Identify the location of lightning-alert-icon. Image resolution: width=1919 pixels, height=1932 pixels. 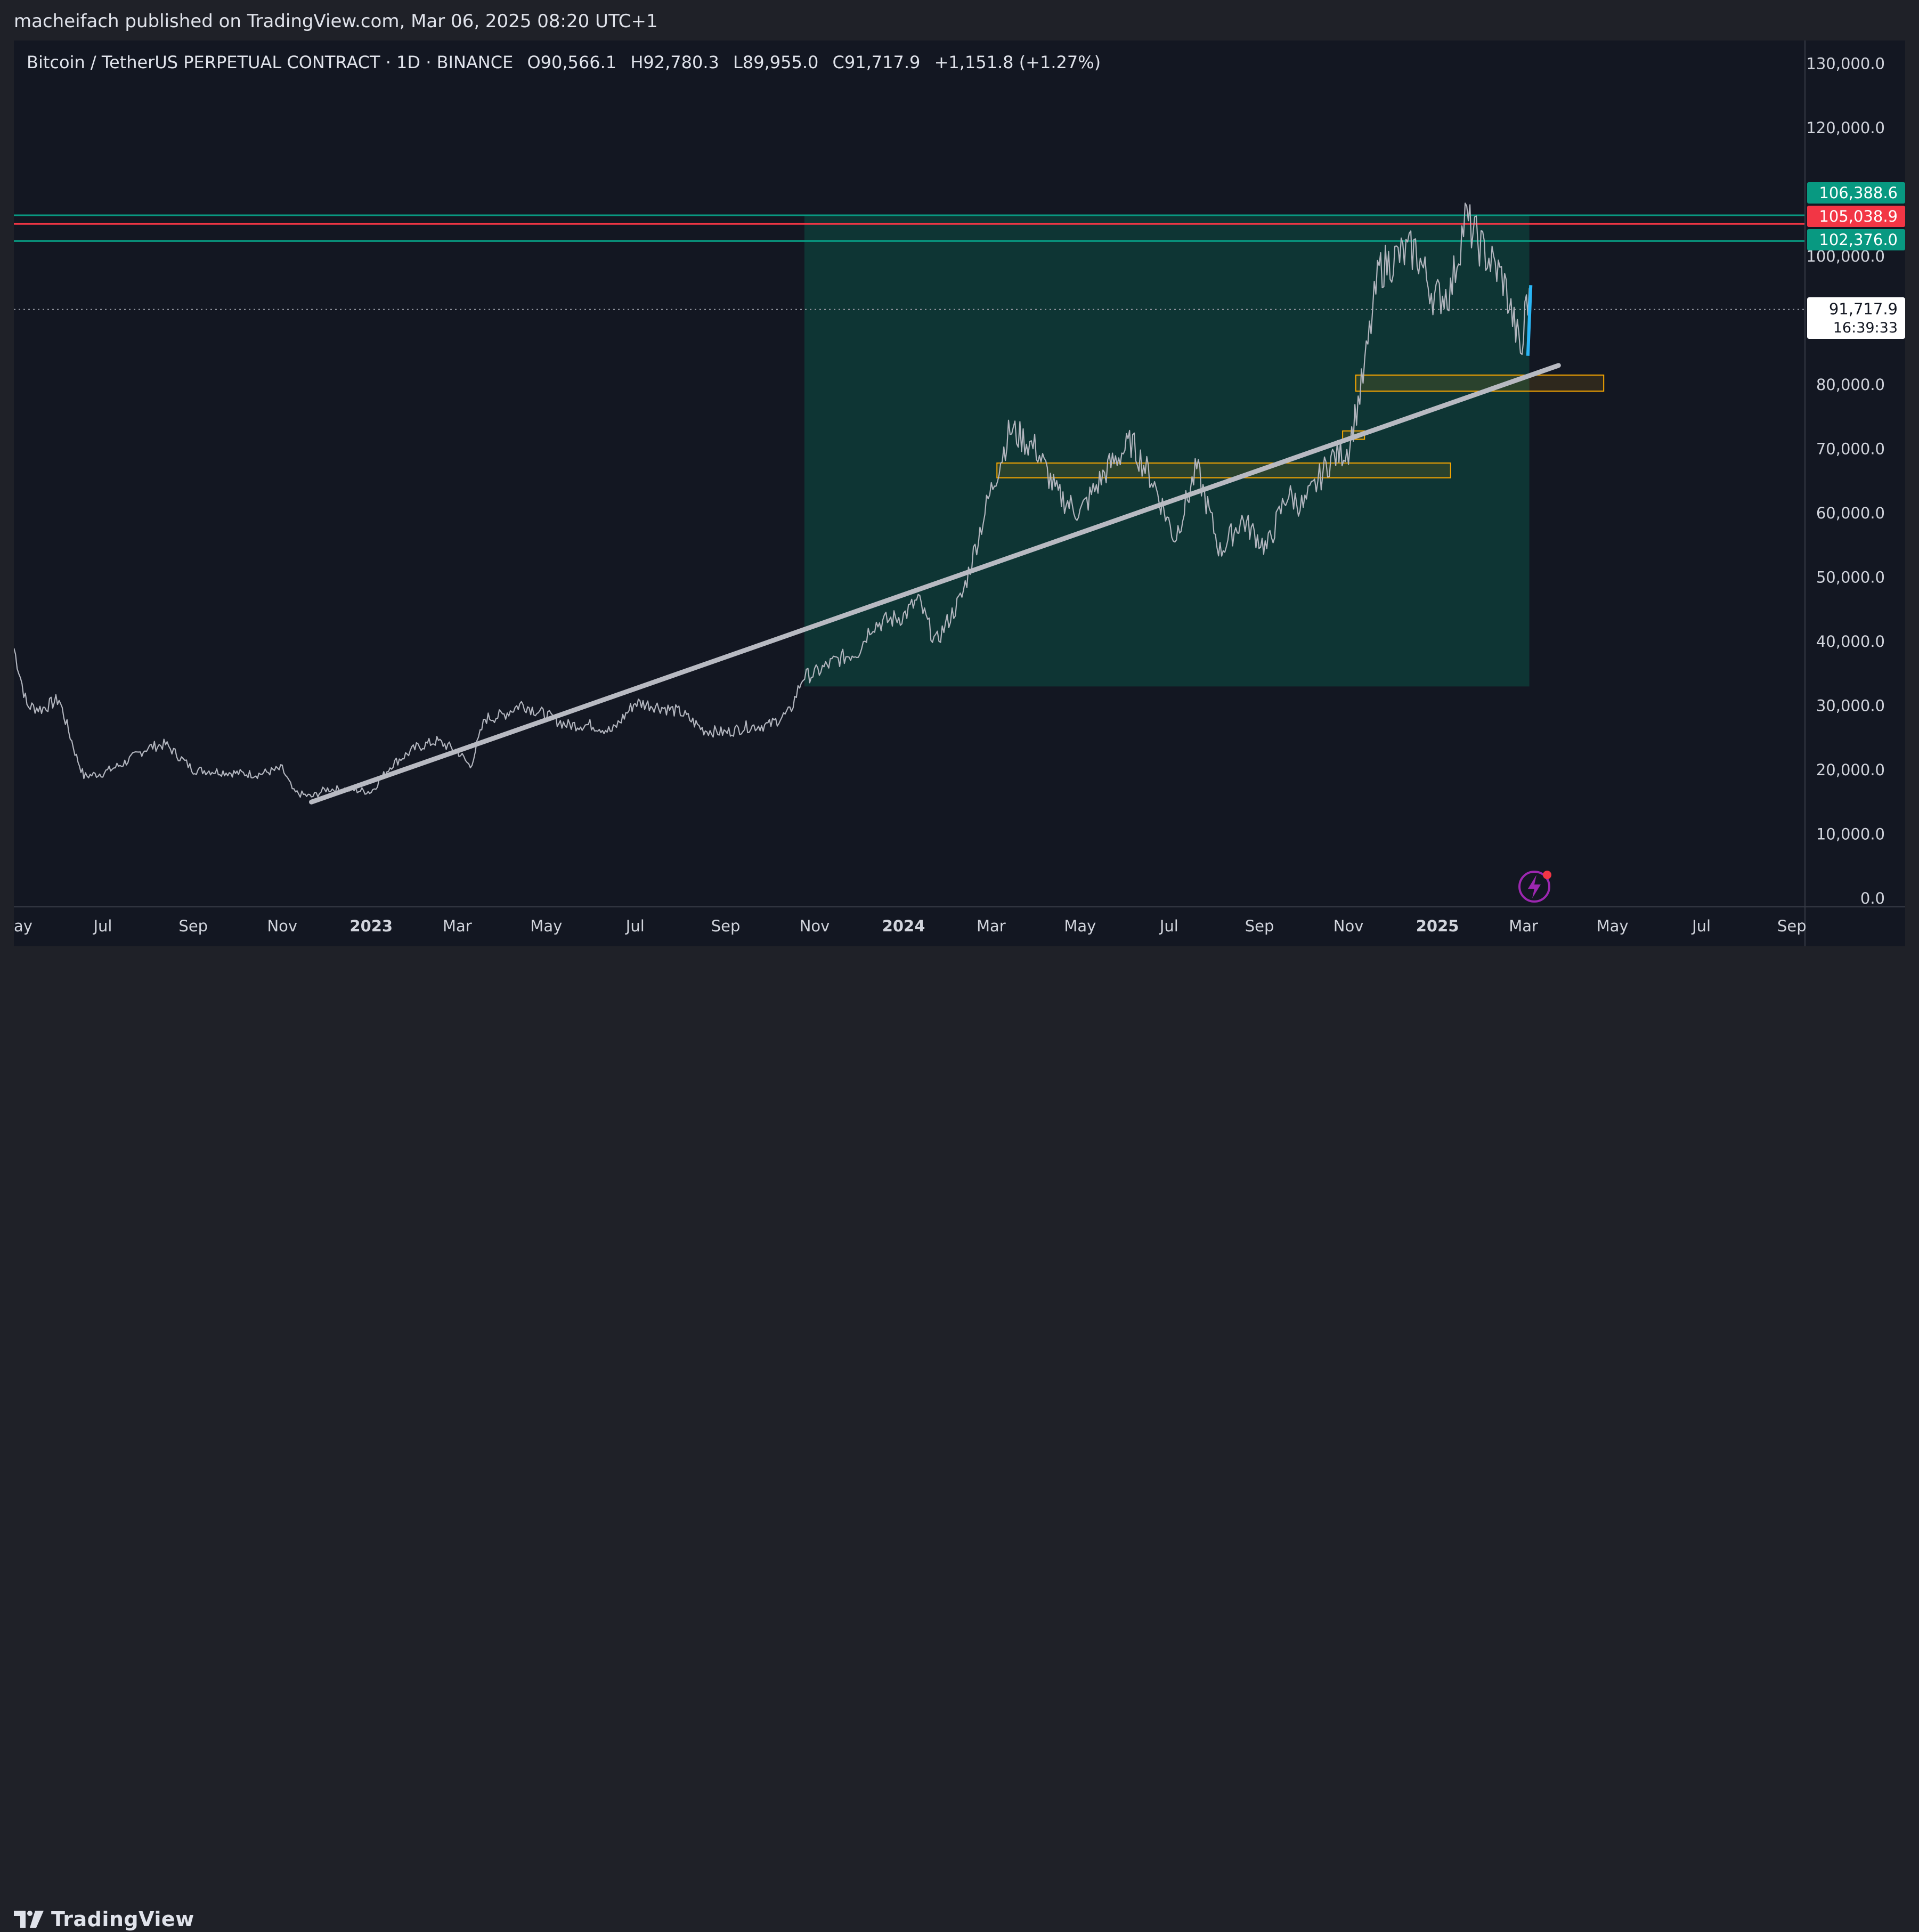
(1534, 887).